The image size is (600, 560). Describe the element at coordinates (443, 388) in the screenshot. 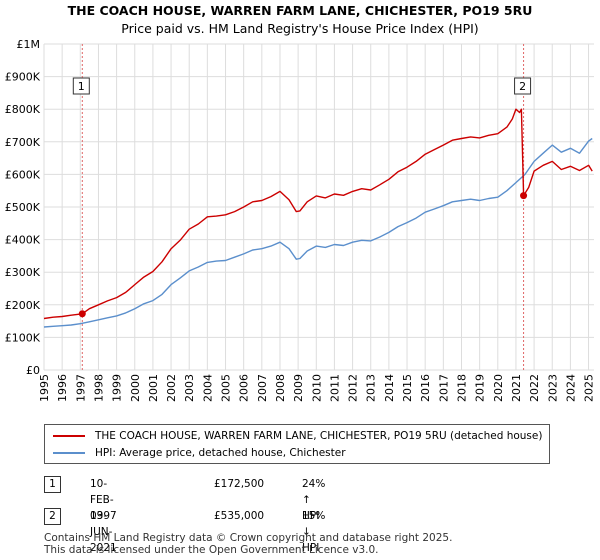

I see `x-tick-label: 2017` at that location.